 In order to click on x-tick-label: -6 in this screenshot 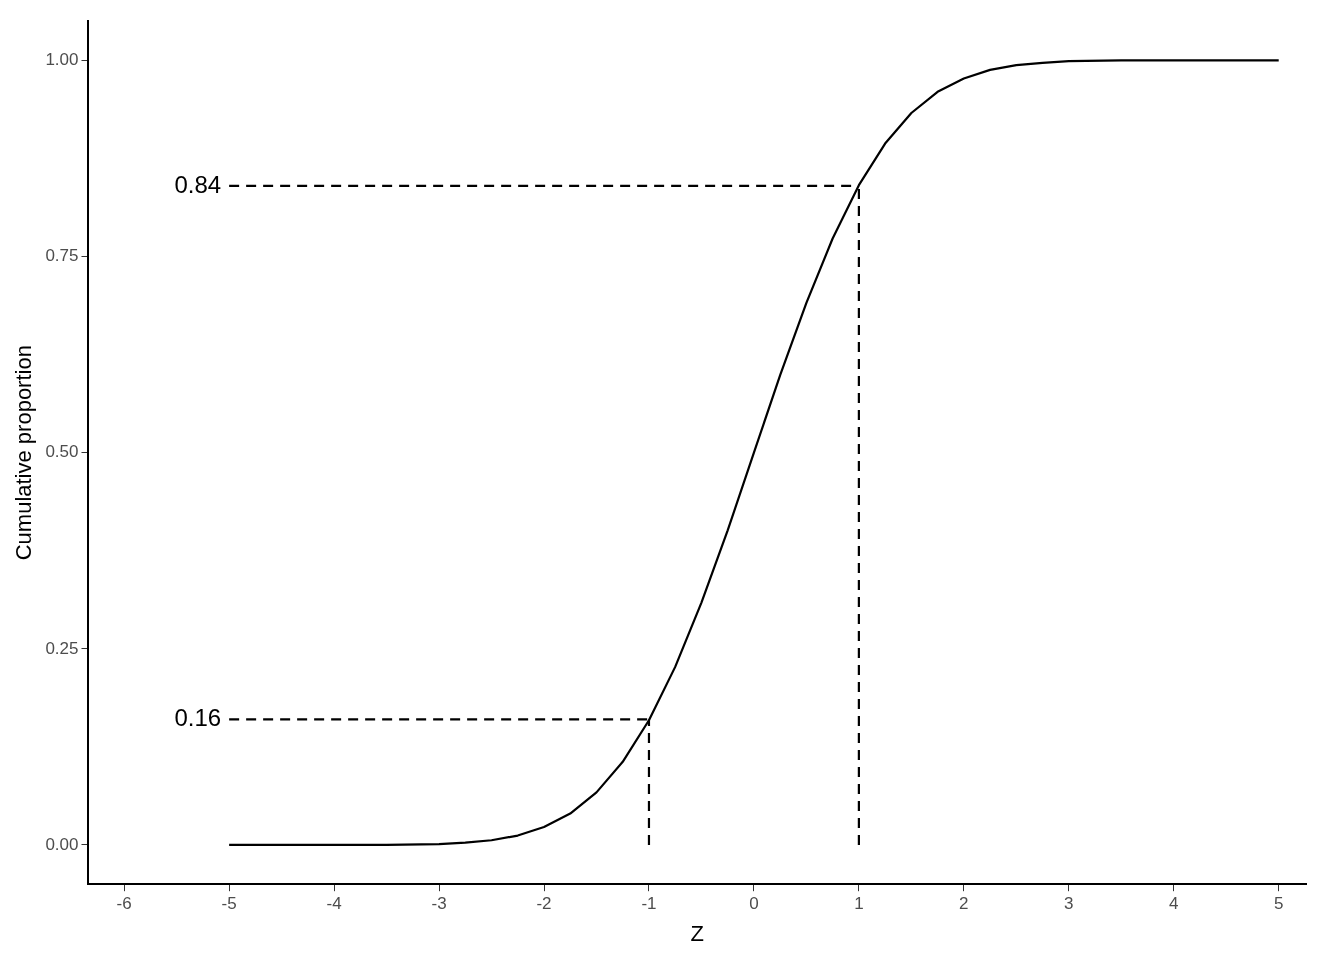, I will do `click(124, 904)`.